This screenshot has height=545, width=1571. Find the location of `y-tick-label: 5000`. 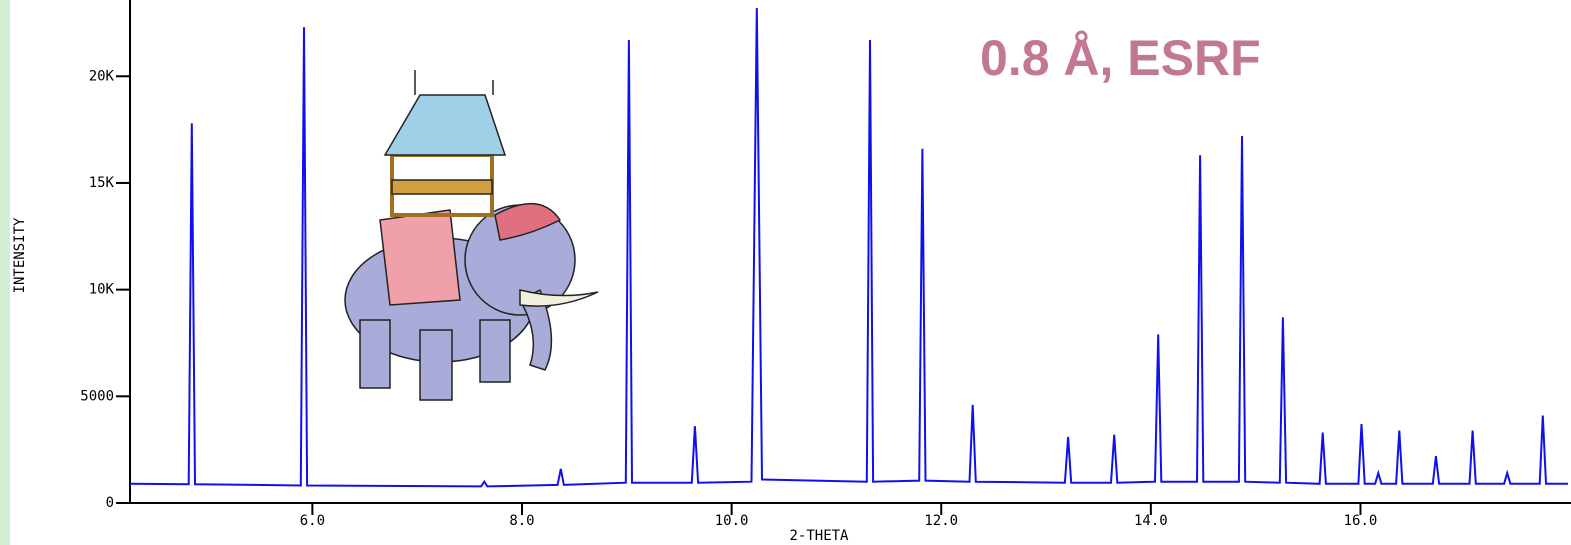

y-tick-label: 5000 is located at coordinates (97, 396).